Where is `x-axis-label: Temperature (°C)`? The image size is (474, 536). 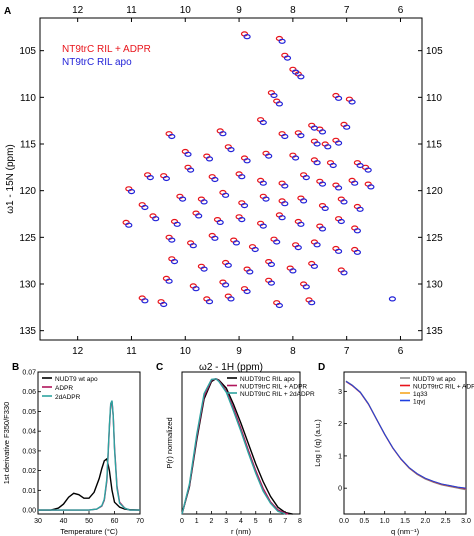 x-axis-label: Temperature (°C) is located at coordinates (89, 531).